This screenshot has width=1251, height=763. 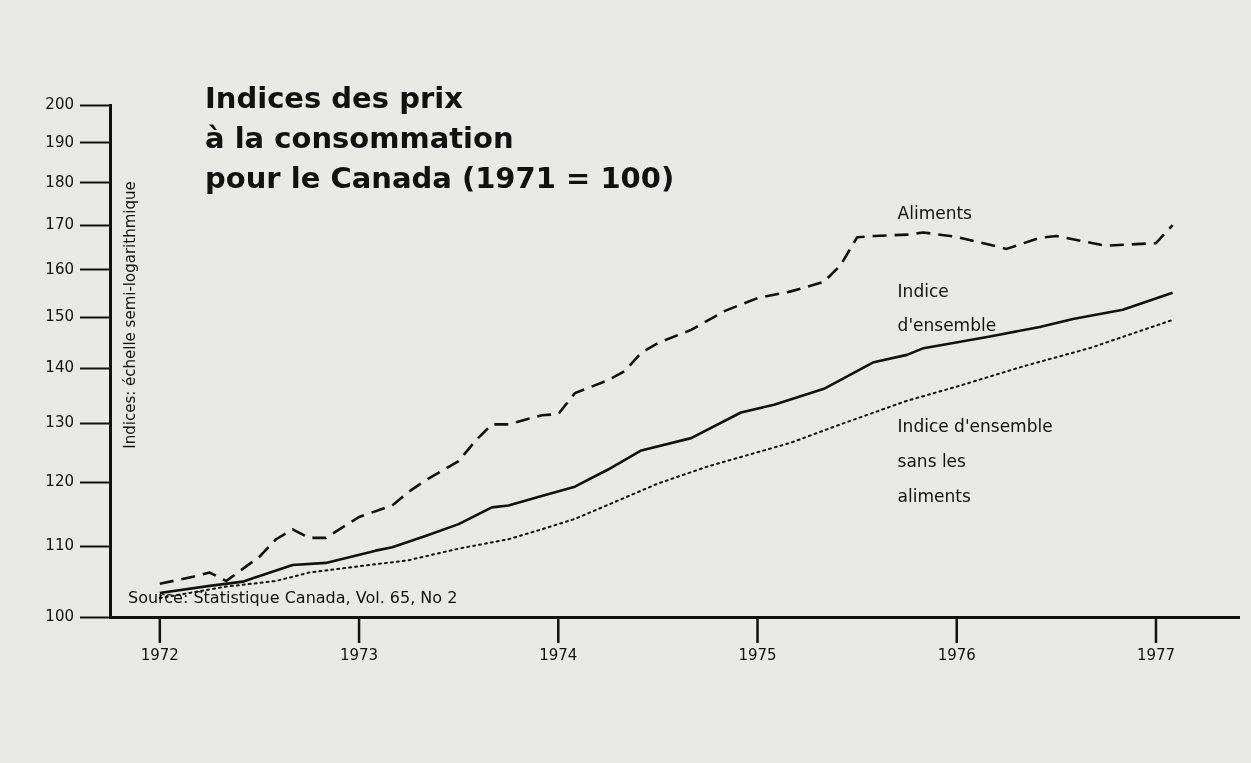 I want to click on y-tick-label: 170, so click(x=59, y=223).